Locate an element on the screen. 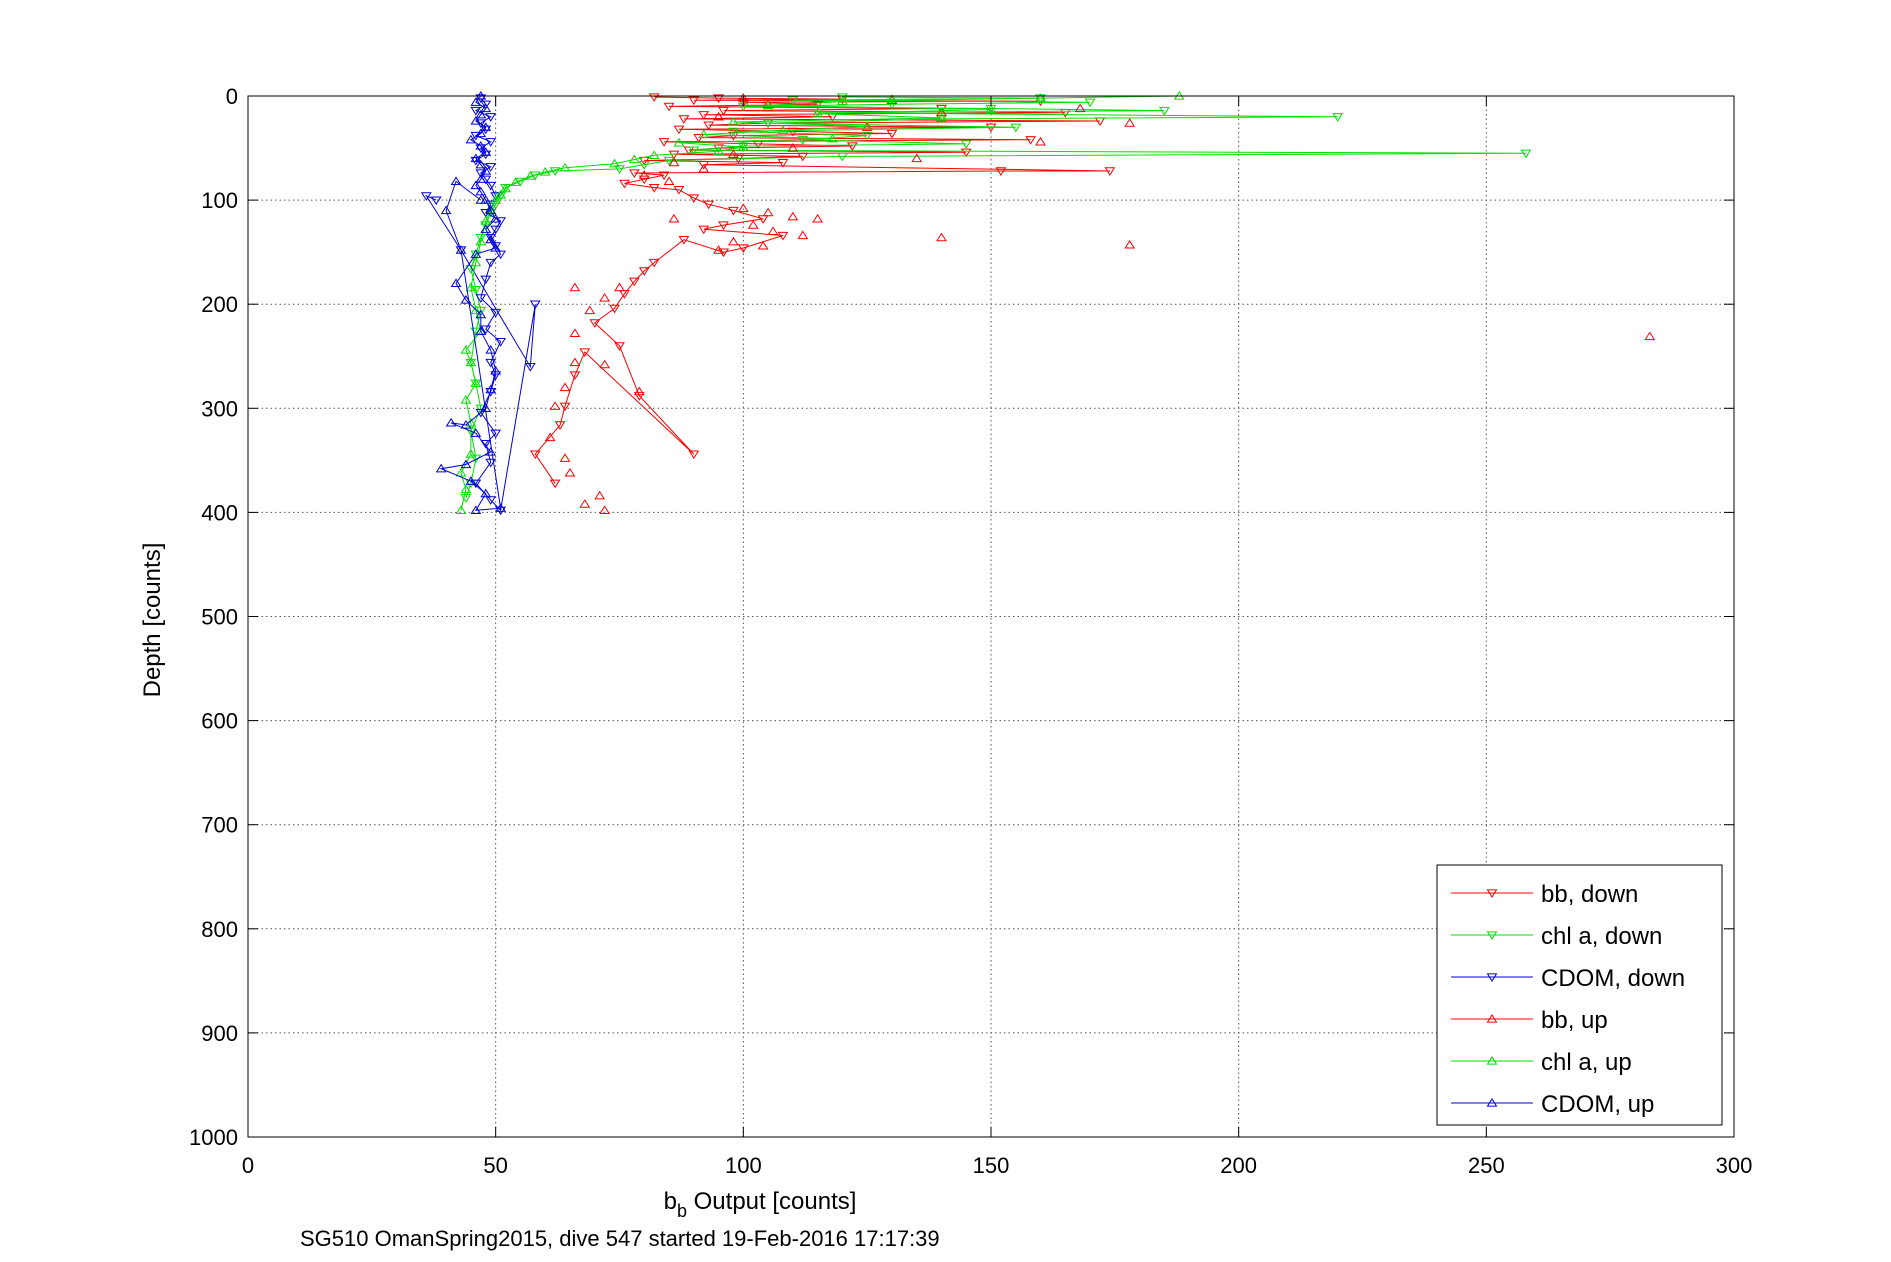  x-tick-label: 150 is located at coordinates (991, 1165).